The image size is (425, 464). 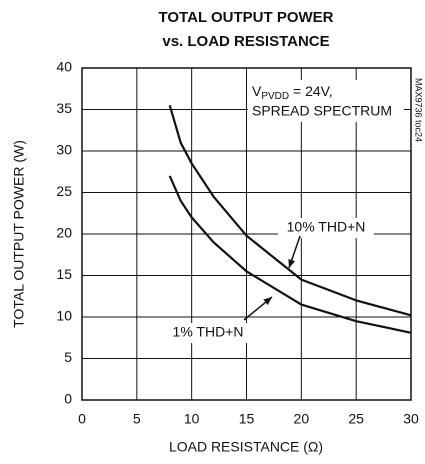 I want to click on y-tick-label: 5, so click(x=68, y=357).